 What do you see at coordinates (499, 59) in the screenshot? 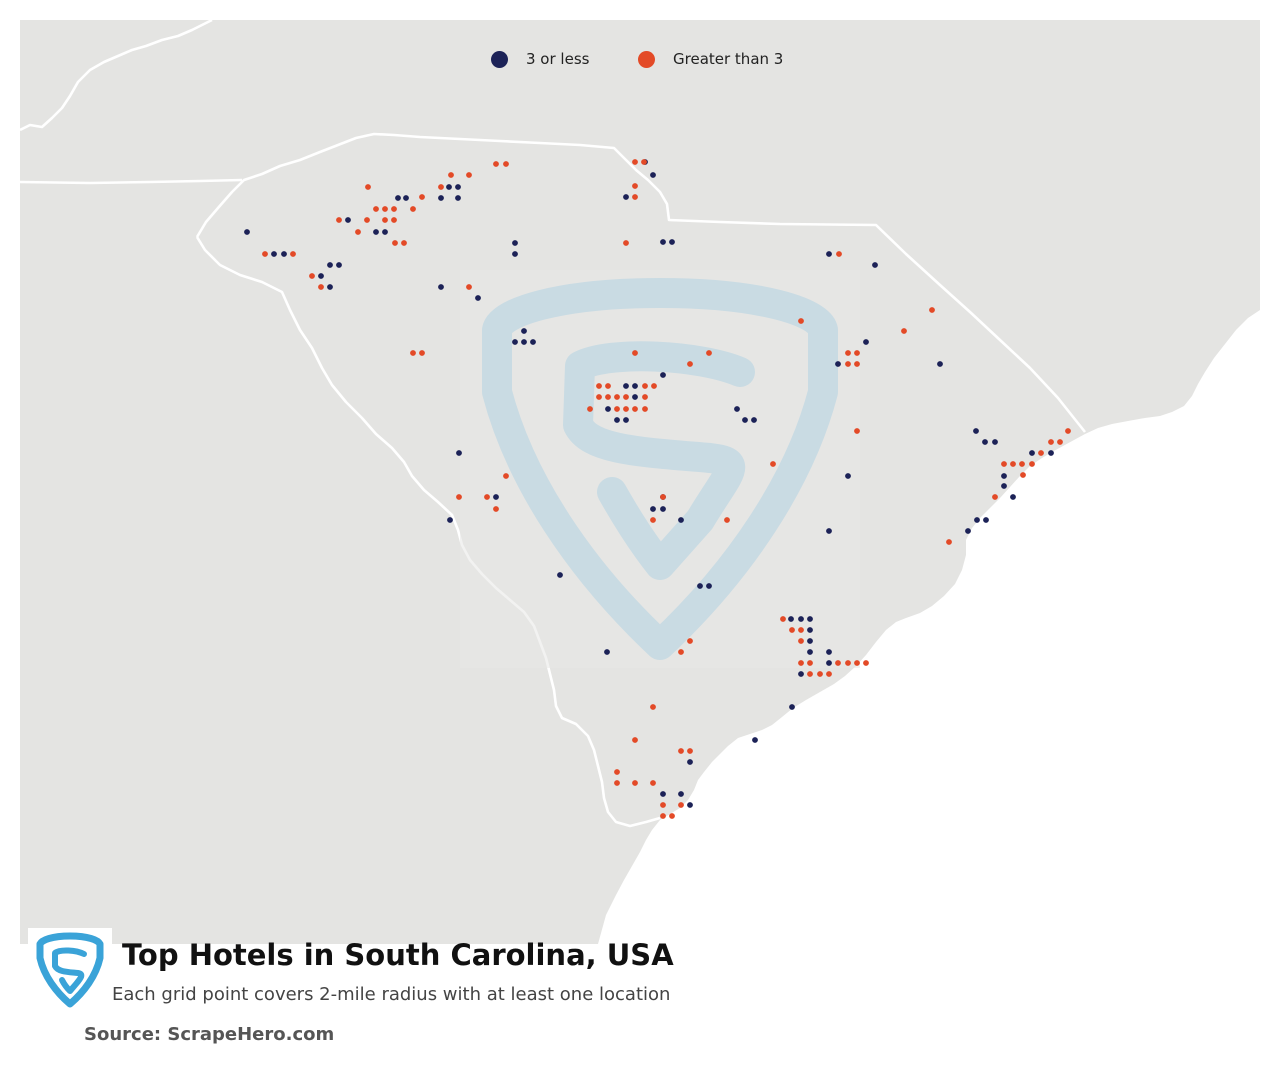
I see `legend-dot-low` at bounding box center [499, 59].